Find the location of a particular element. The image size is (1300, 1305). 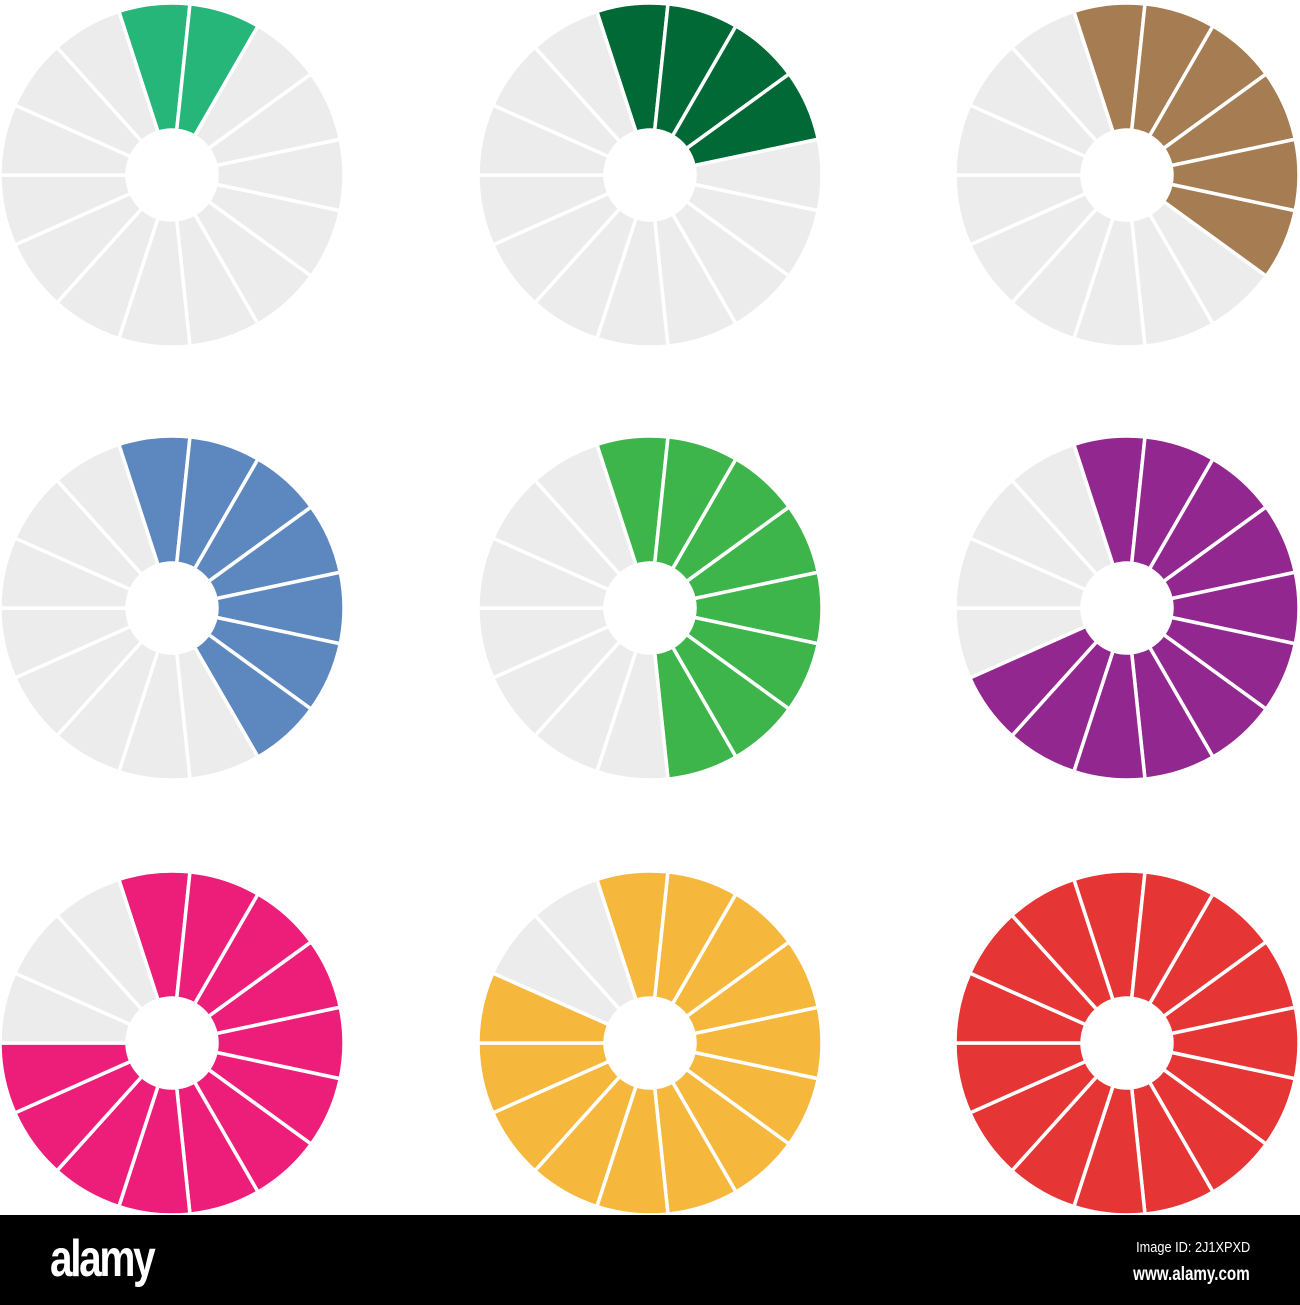

site-url: www.alamy.com is located at coordinates (1191, 1274).